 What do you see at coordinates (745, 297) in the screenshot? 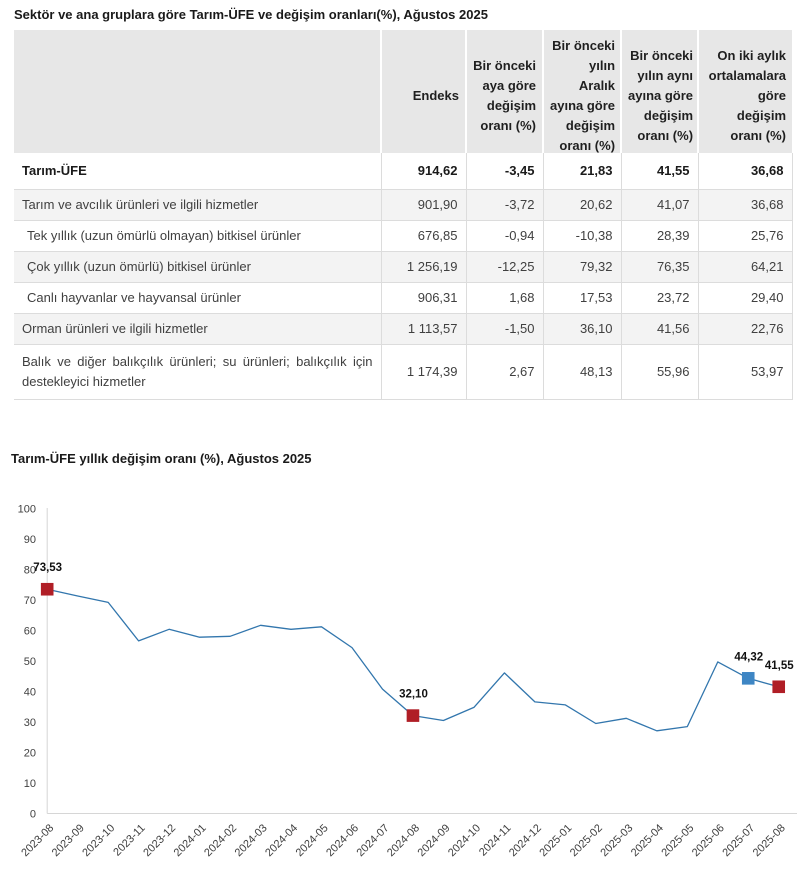
I see `row-value-4: 29,40` at bounding box center [745, 297].